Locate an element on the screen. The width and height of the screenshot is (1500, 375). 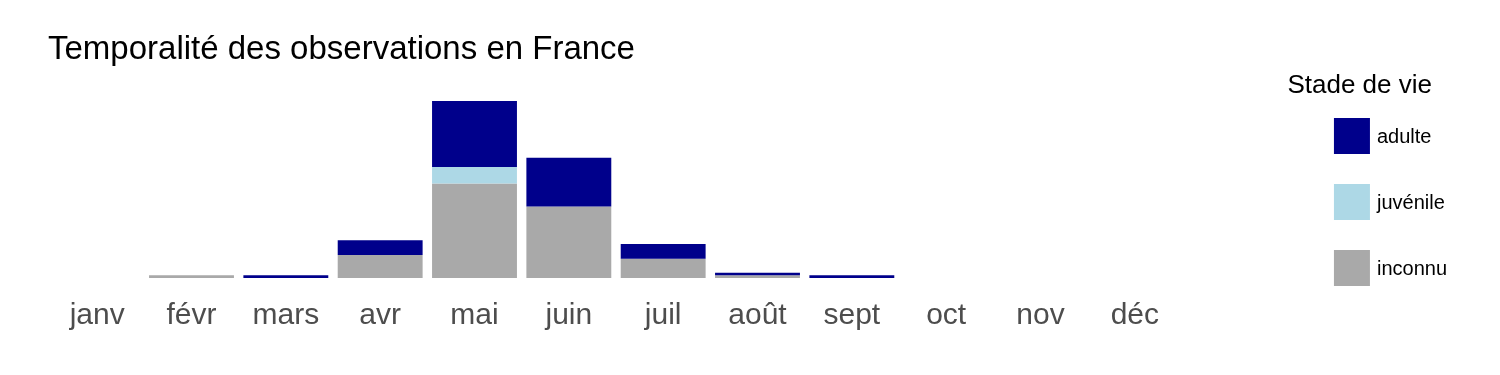
legend-title: Stade de vie is located at coordinates (1360, 84).